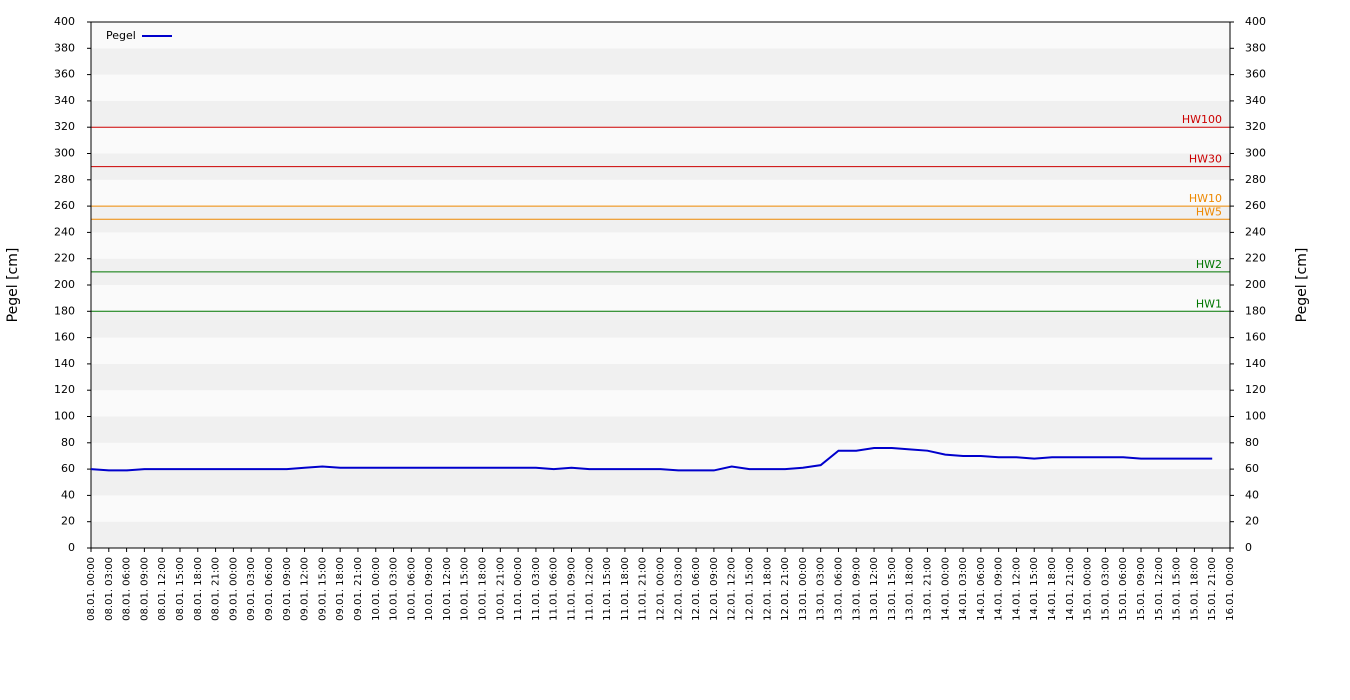 The image size is (1350, 700). What do you see at coordinates (999, 589) in the screenshot?
I see `x-tick-label: 14.01. 09:00` at bounding box center [999, 589].